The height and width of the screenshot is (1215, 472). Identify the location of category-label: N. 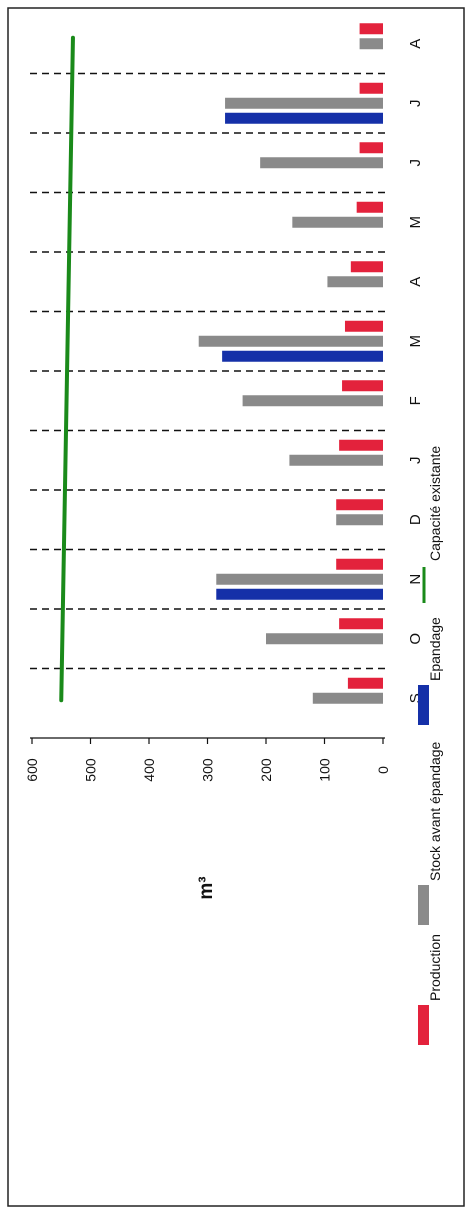
(415, 579).